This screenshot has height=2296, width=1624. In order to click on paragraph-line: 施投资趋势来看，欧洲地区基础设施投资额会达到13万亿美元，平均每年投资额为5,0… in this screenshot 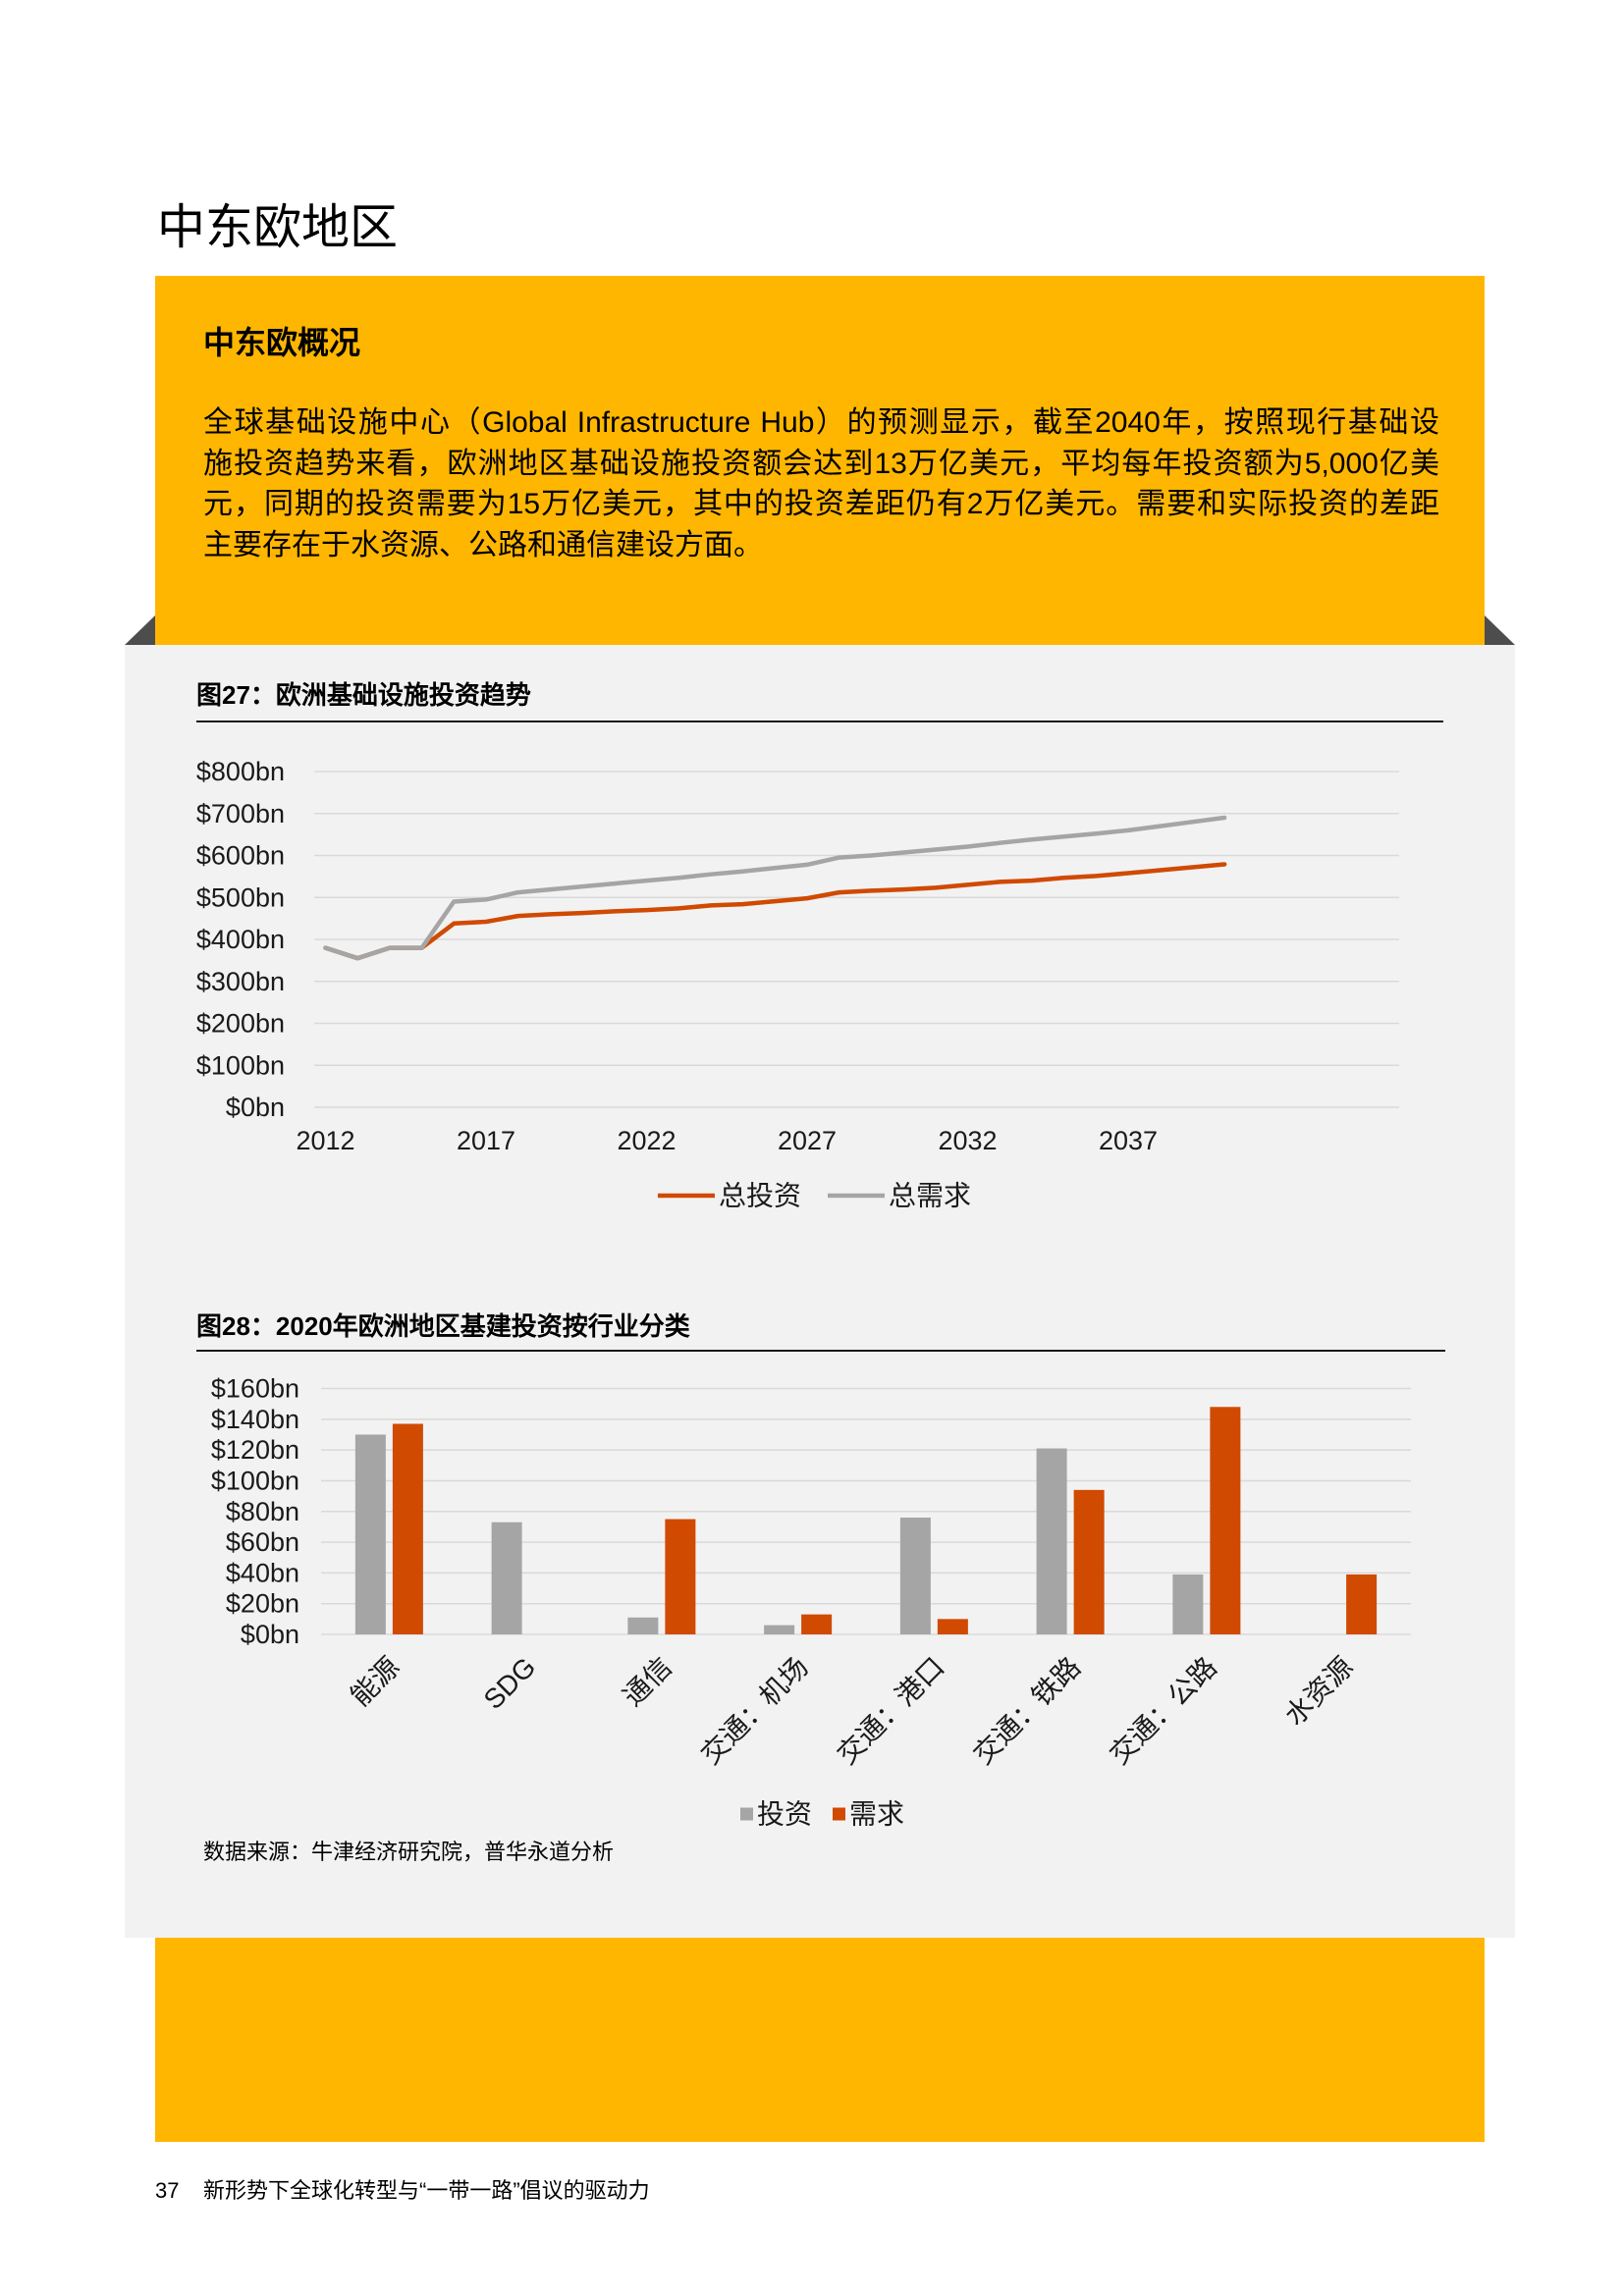, I will do `click(821, 463)`.